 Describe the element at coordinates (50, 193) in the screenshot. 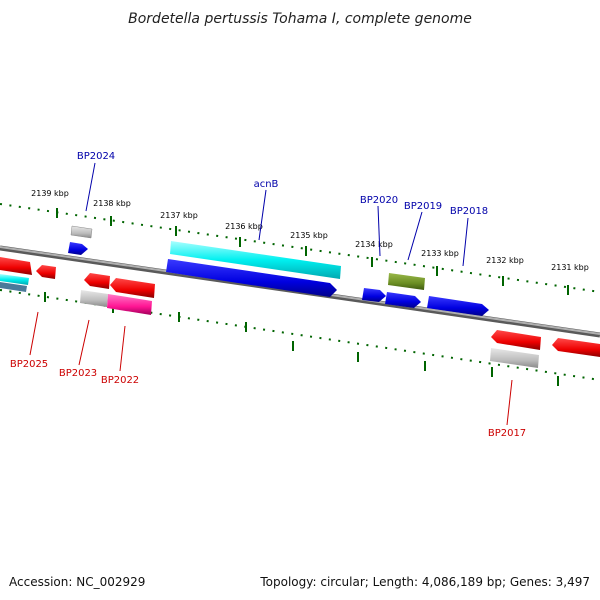

I see `scale-label: 2139 kbp` at that location.